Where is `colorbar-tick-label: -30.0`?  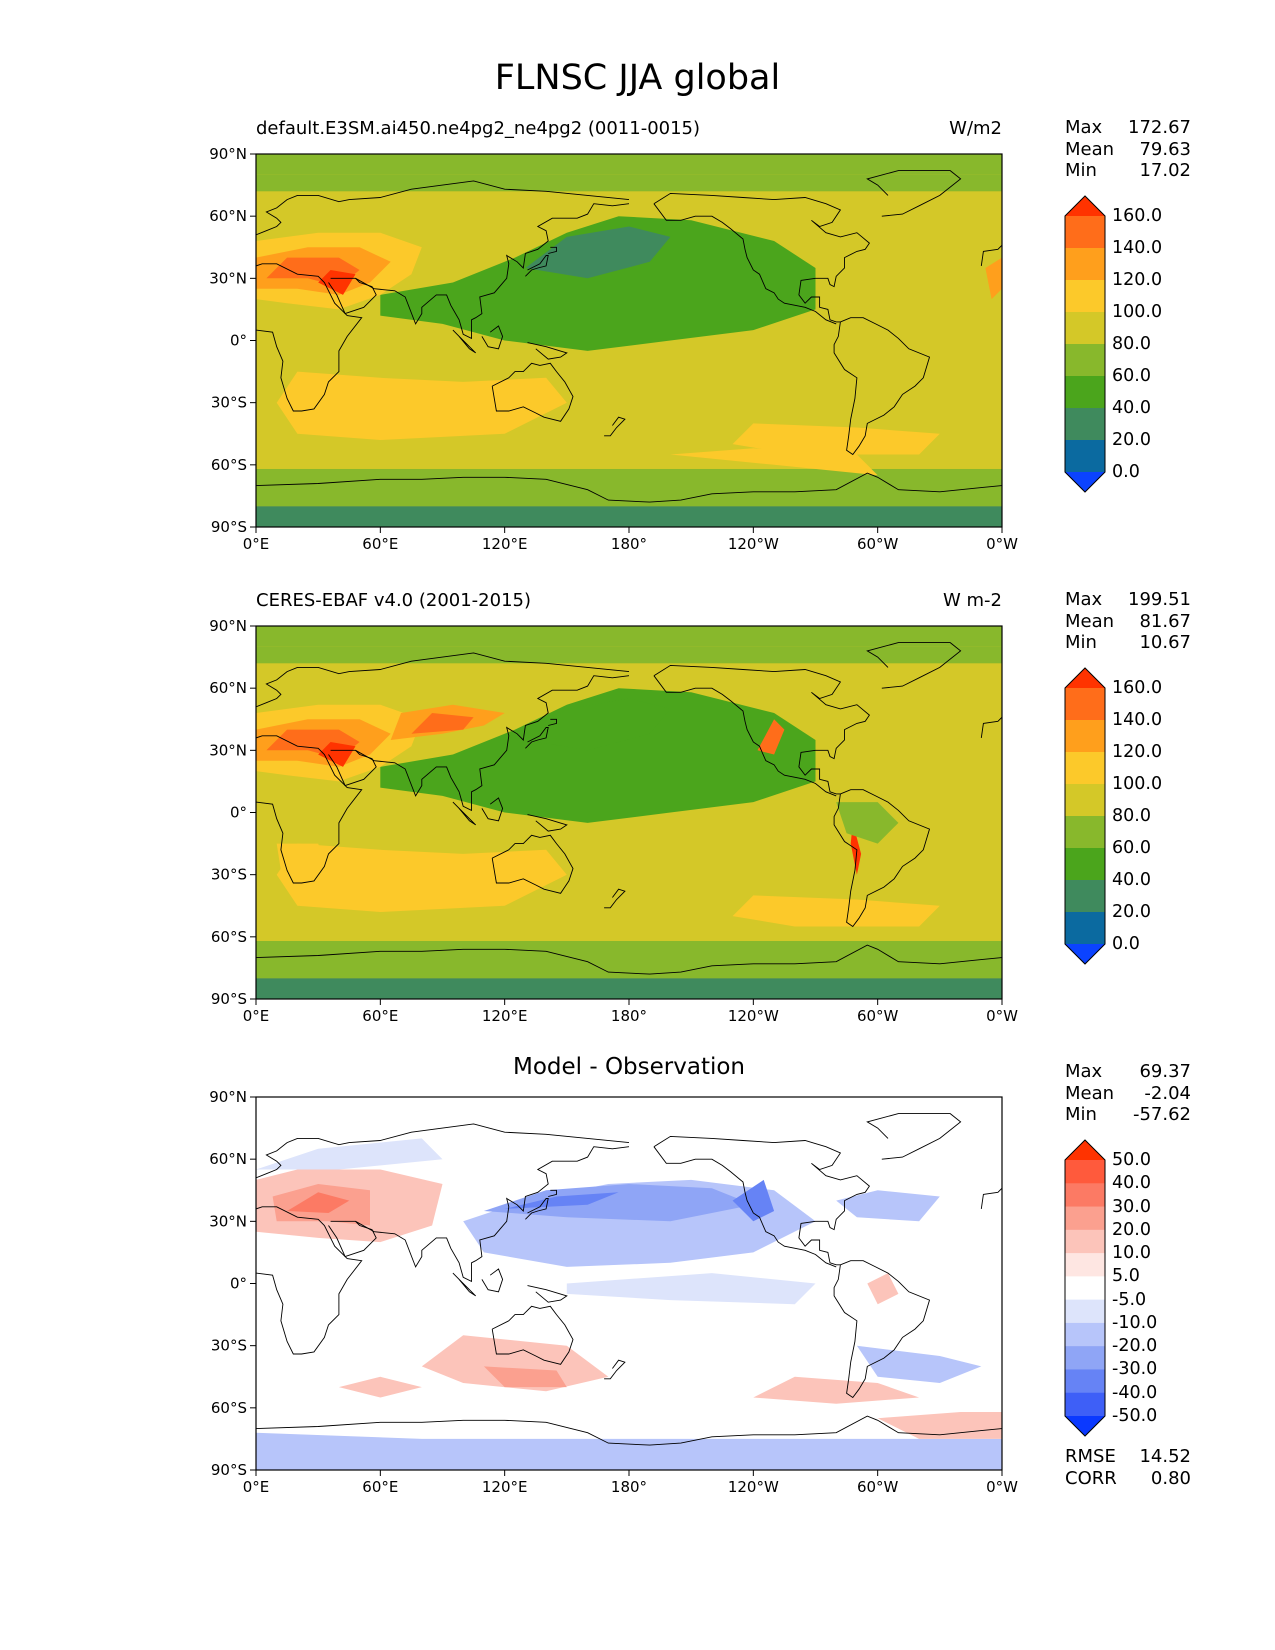
colorbar-tick-label: -30.0 is located at coordinates (1135, 1369).